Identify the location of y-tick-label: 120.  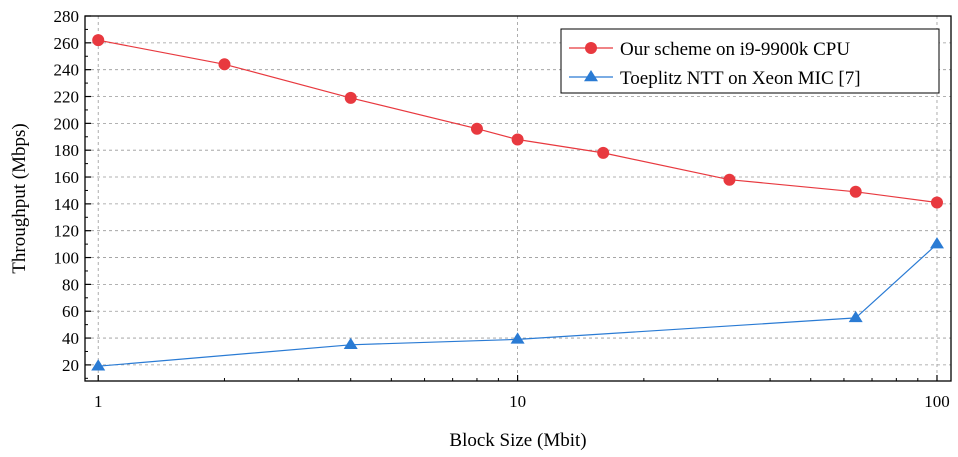
(67, 231).